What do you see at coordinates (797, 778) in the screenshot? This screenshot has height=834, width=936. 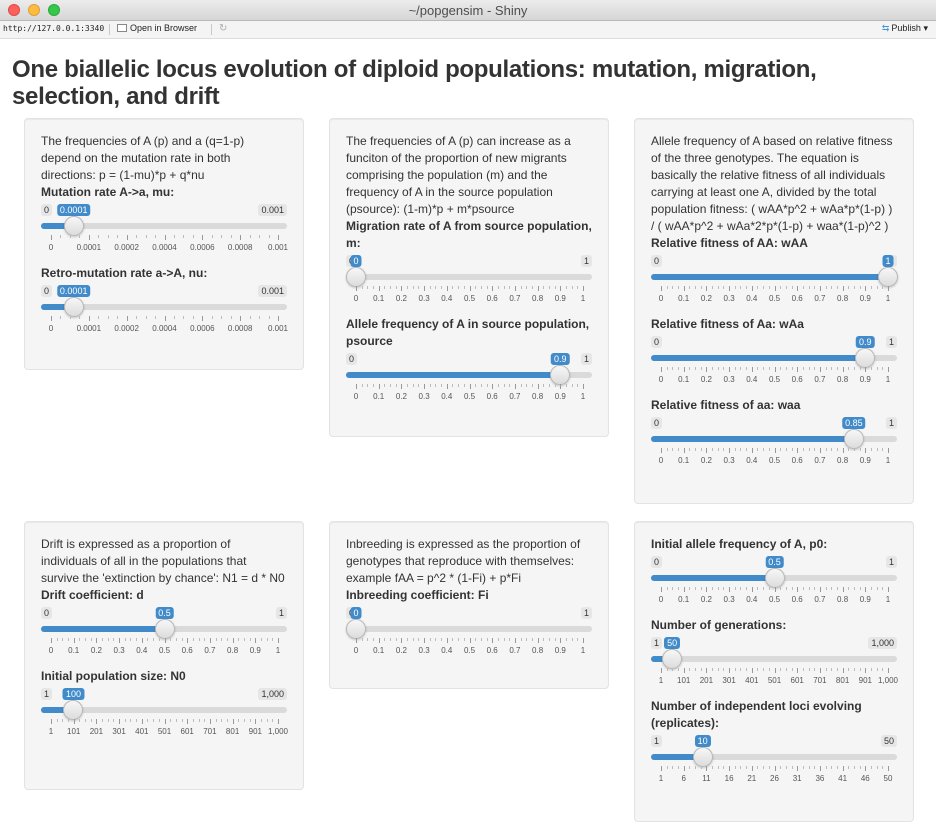 I see `slider-grid-label: 31` at bounding box center [797, 778].